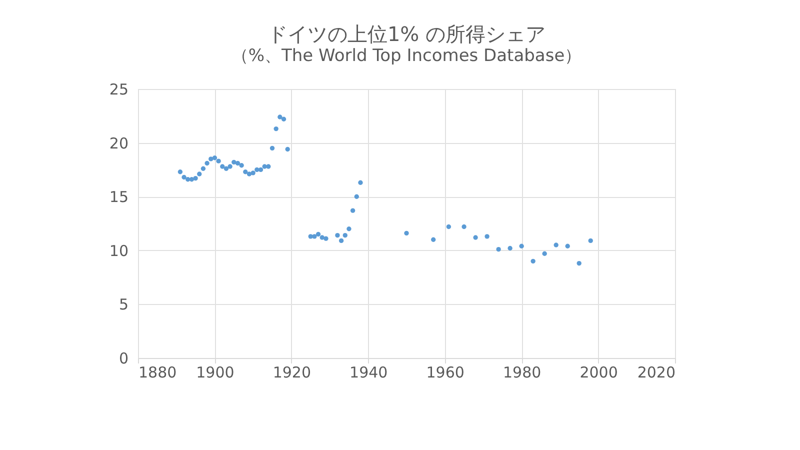 This screenshot has width=800, height=450. I want to click on x-tick-label: 1920, so click(292, 373).